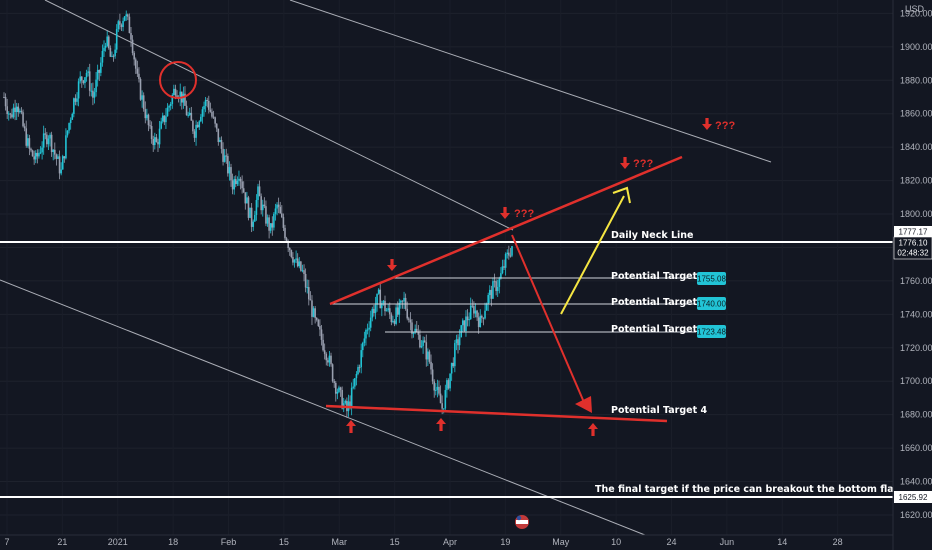 The width and height of the screenshot is (932, 550). Describe the element at coordinates (913, 497) in the screenshot. I see `final-price-value: 1625.92` at that location.